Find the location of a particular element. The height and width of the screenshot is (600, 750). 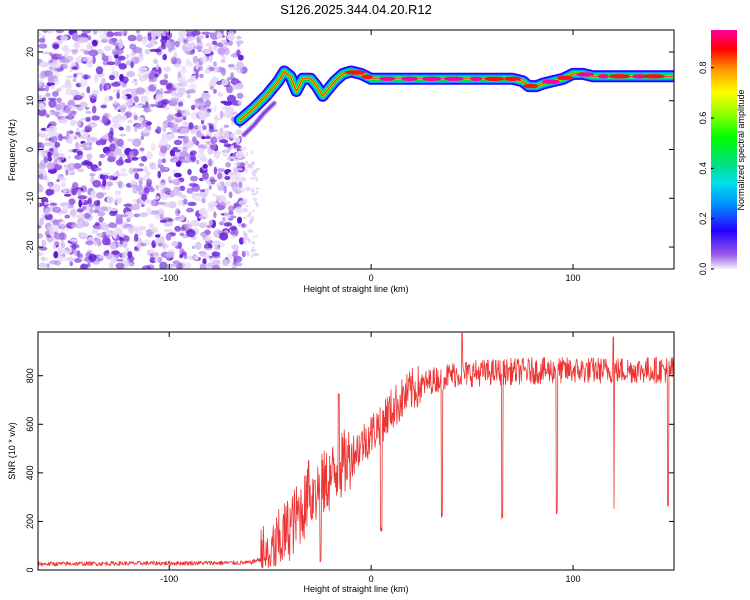

secondary-ridge-core is located at coordinates (259, 119).